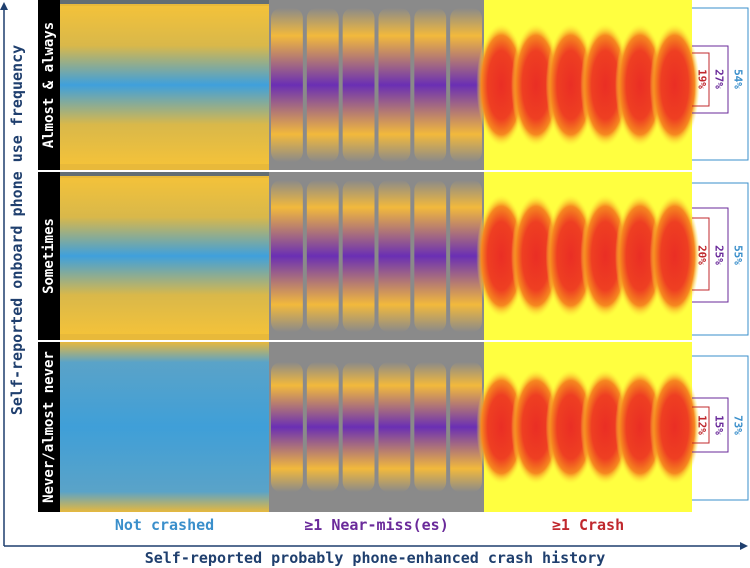 This screenshot has height=568, width=750. I want to click on cell-crash-row1, so click(588, 85).